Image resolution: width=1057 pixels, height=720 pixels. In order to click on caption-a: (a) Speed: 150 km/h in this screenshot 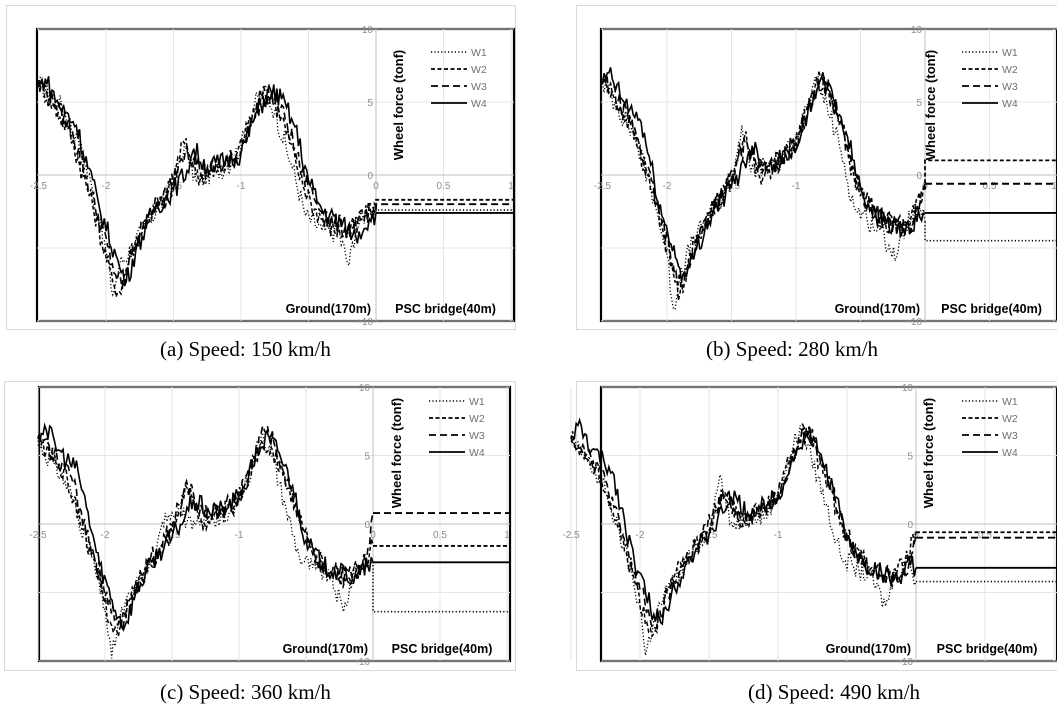, I will do `click(245, 349)`.